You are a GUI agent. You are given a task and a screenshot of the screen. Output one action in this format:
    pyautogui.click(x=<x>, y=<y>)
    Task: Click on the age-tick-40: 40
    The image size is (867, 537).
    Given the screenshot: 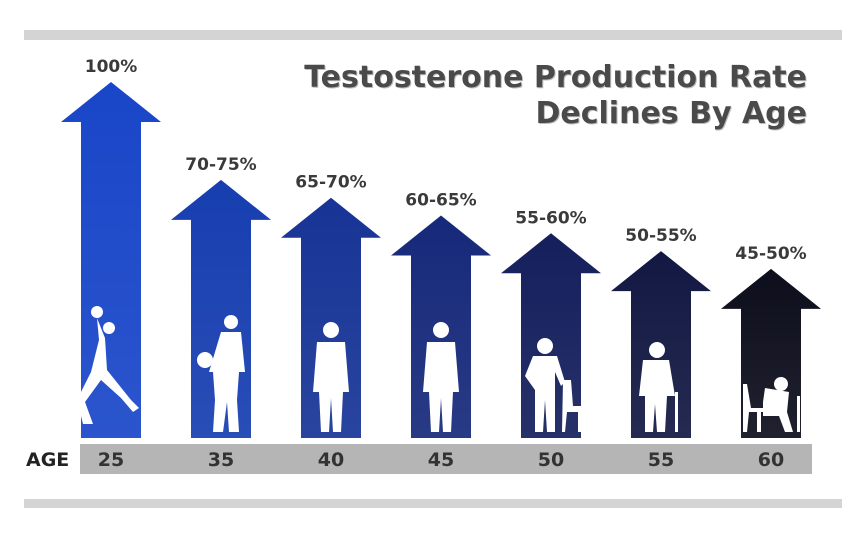 What is the action you would take?
    pyautogui.click(x=331, y=460)
    